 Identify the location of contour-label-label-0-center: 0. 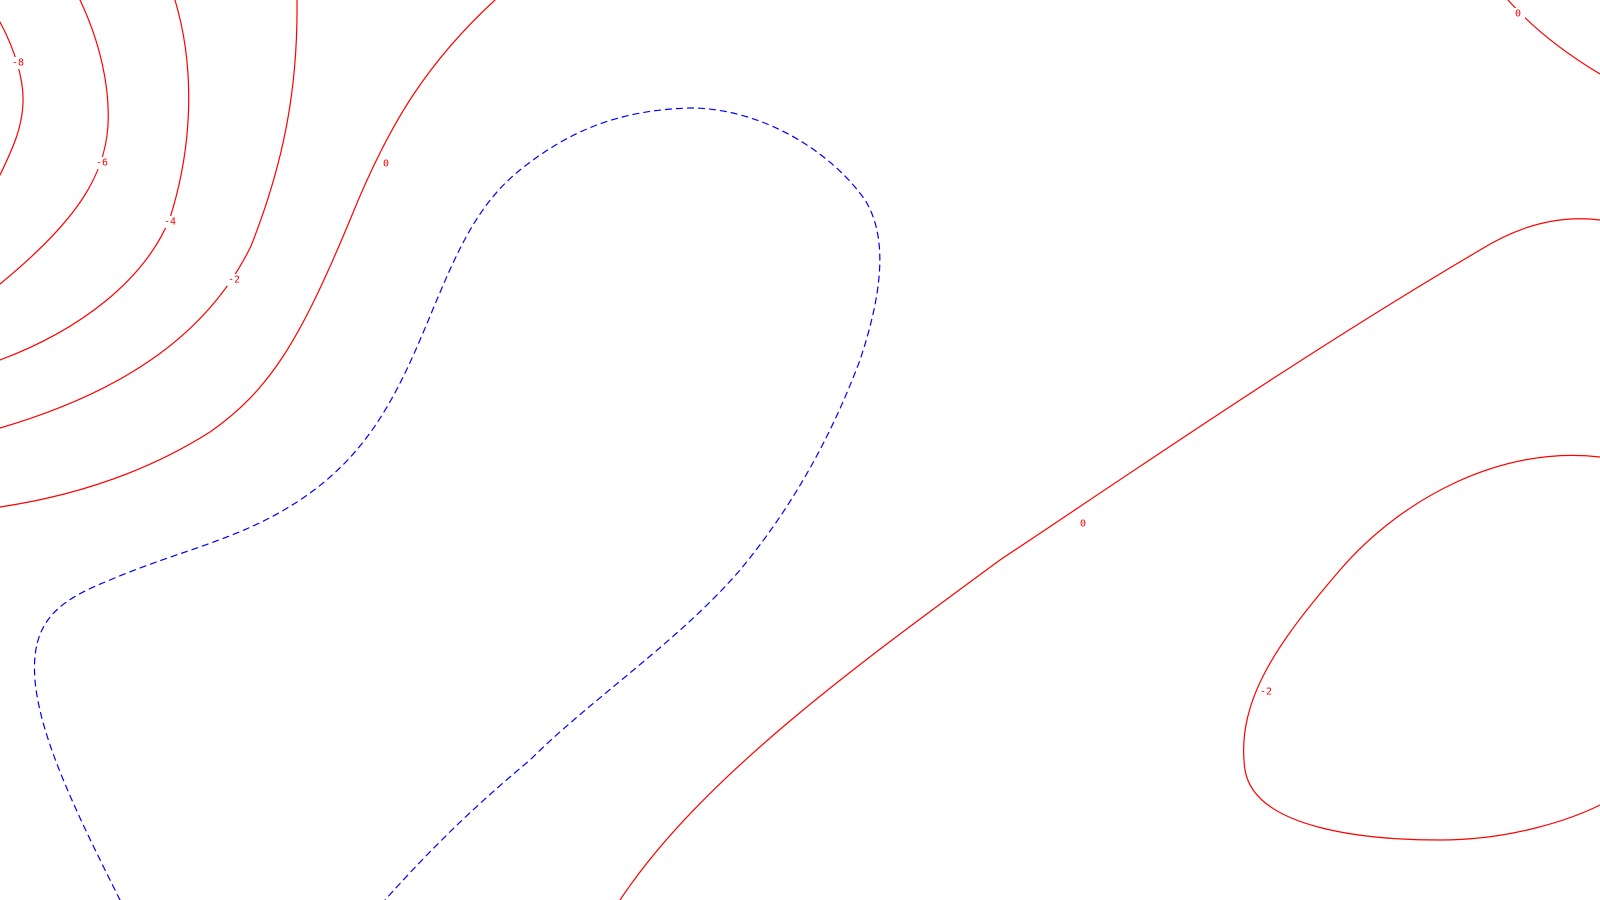
(1083, 524).